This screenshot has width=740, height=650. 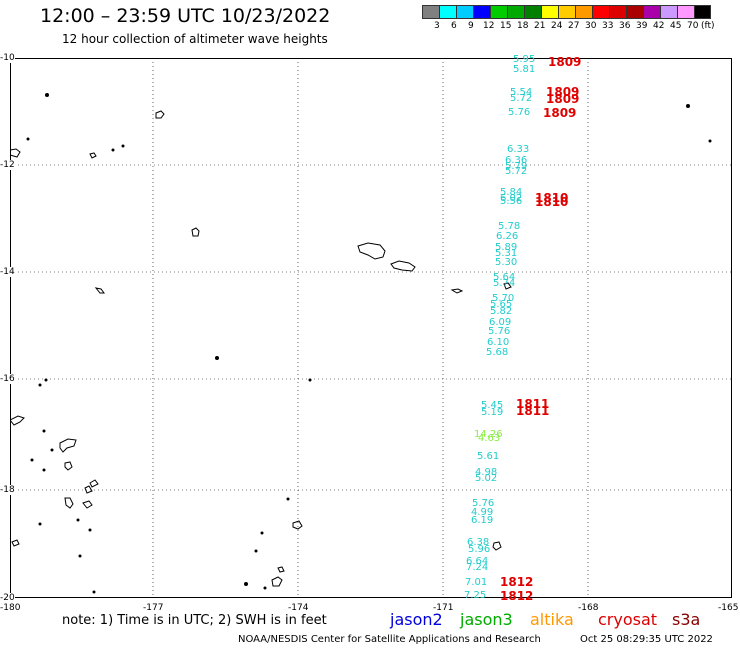 I want to click on wave-height-value: 5.95, so click(x=524, y=59).